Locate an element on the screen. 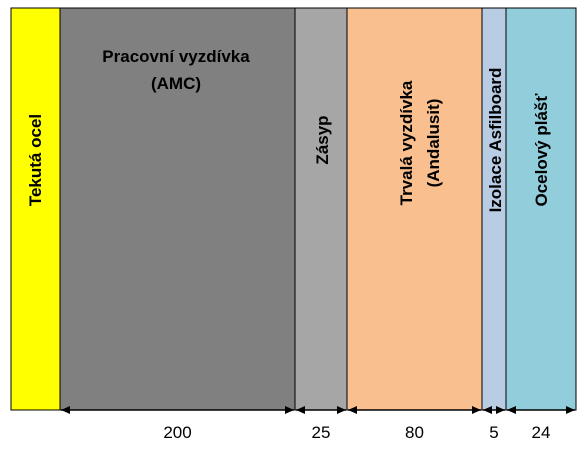 This screenshot has width=582, height=452. layer-label-line: Ocelový plášť is located at coordinates (541, 150).